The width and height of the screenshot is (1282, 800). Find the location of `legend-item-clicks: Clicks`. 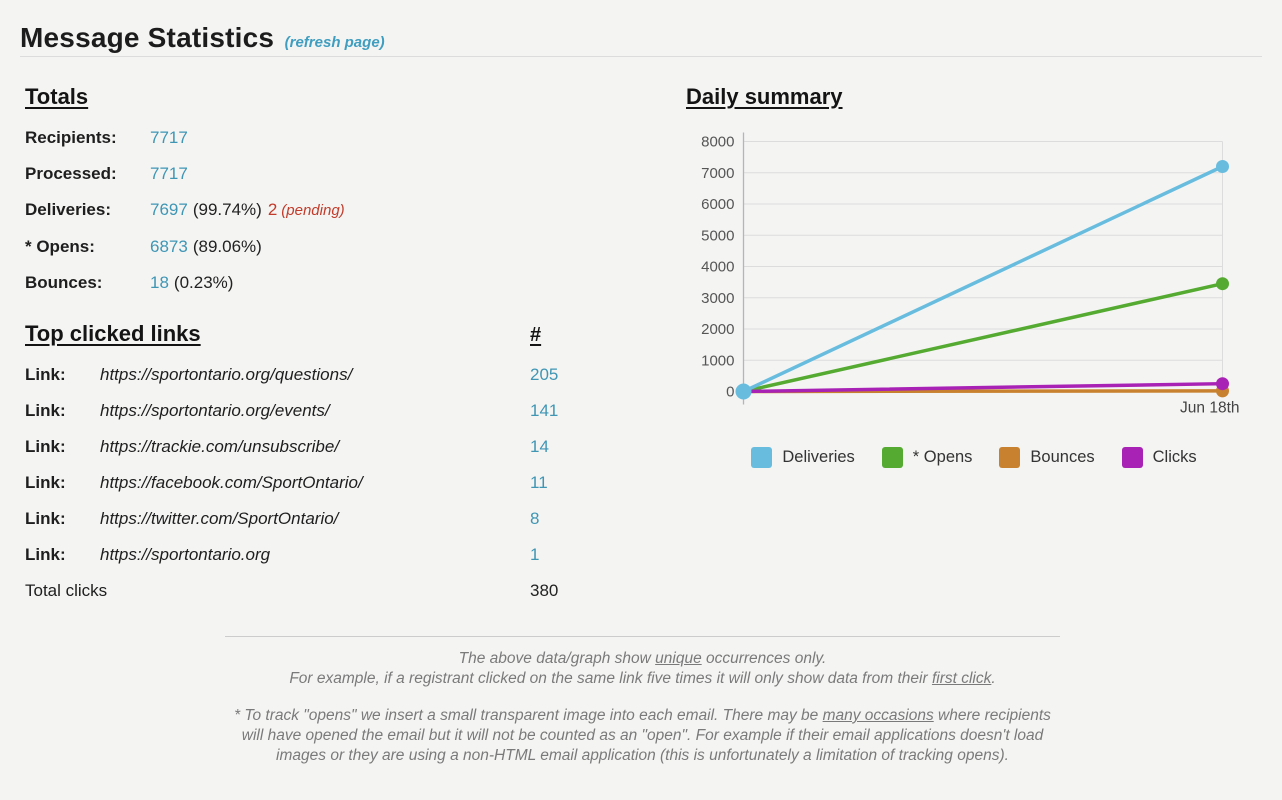

legend-item-clicks: Clicks is located at coordinates (1159, 457).